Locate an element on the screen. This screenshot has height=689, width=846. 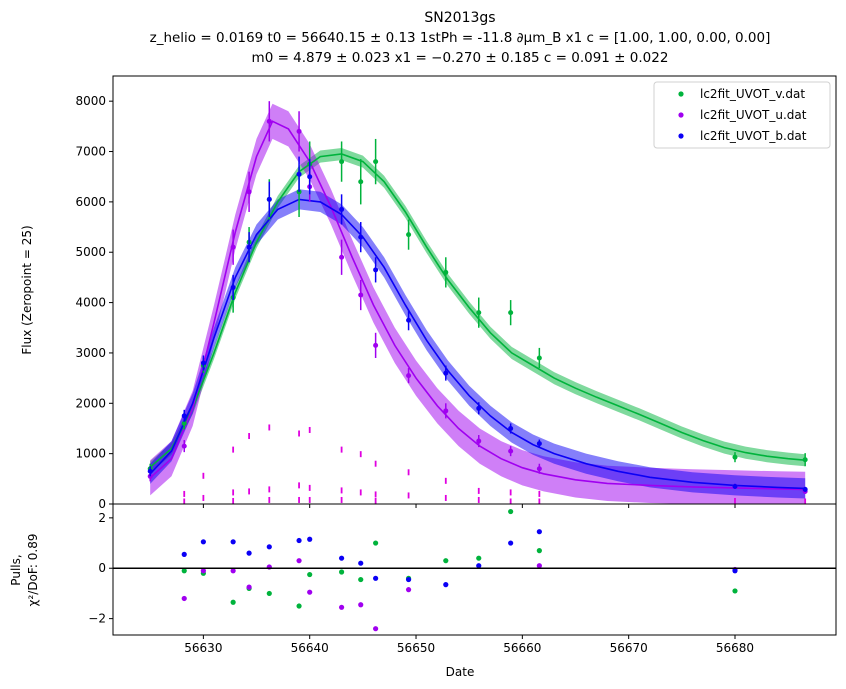
x-tick-label: 56660 is located at coordinates (522, 648).